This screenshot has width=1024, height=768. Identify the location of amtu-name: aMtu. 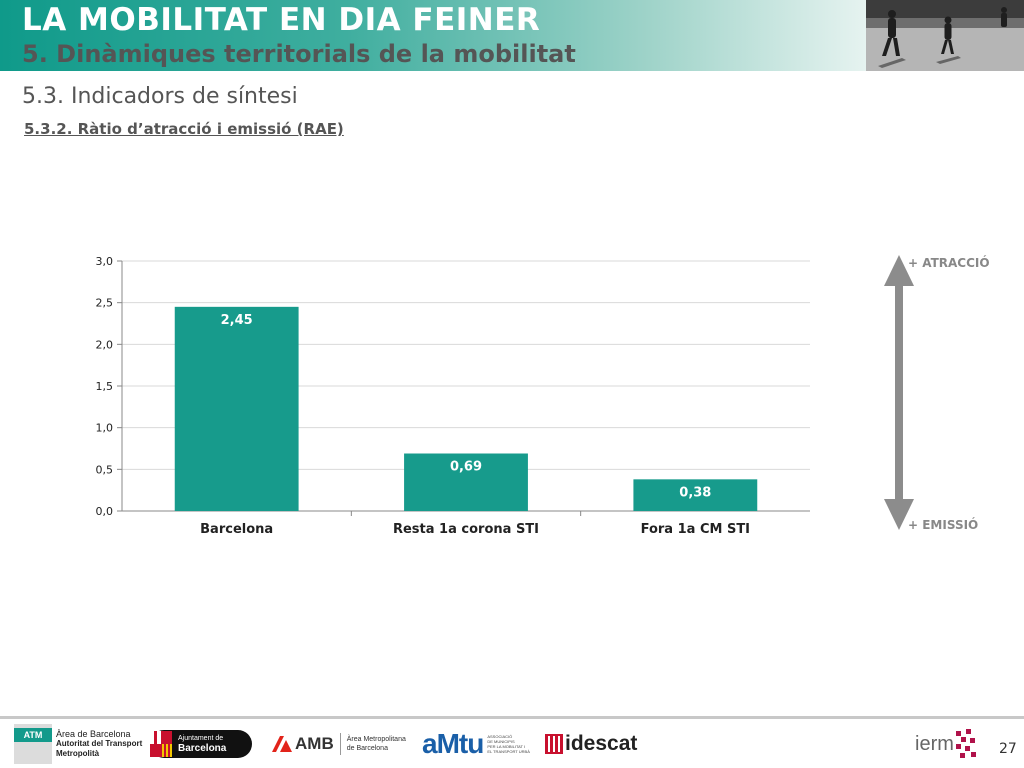
(453, 743).